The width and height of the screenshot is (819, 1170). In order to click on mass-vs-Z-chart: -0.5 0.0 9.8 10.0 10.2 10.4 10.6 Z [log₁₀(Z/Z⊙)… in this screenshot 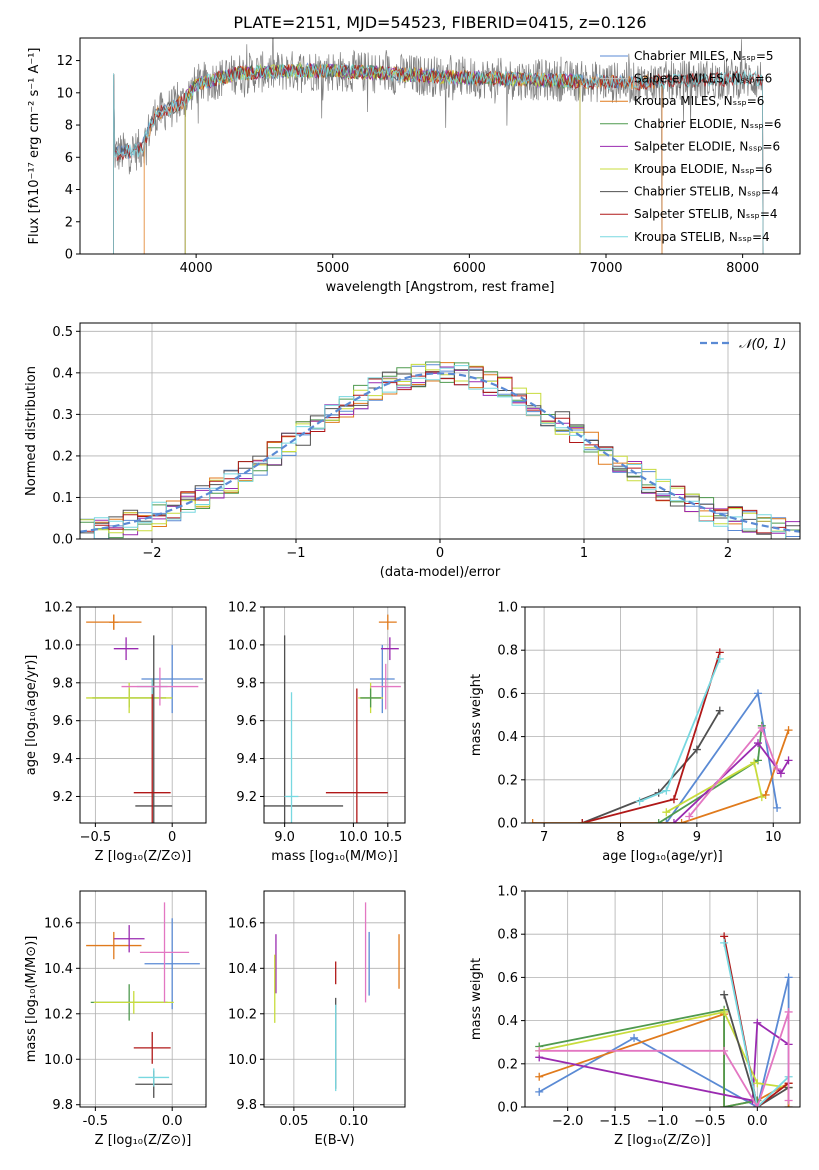, I will do `click(115, 1019)`.